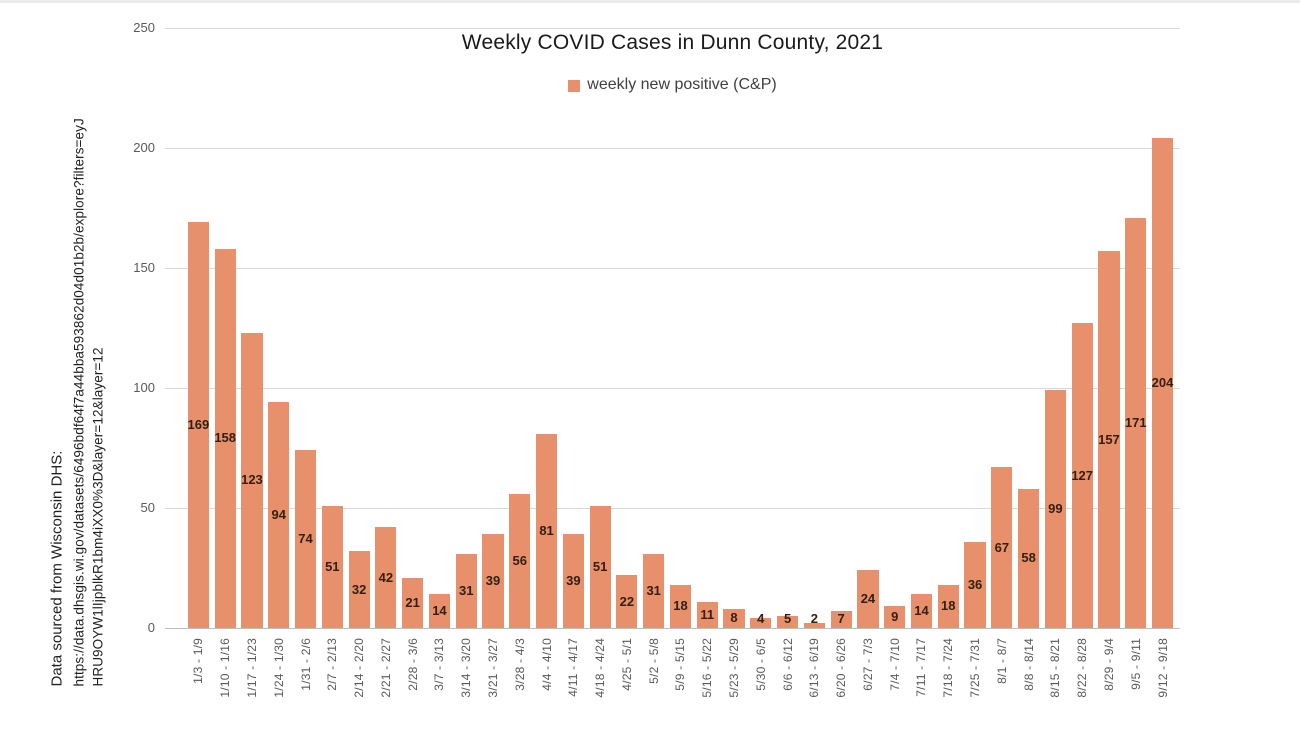  What do you see at coordinates (948, 606) in the screenshot?
I see `bar-value-label: 18` at bounding box center [948, 606].